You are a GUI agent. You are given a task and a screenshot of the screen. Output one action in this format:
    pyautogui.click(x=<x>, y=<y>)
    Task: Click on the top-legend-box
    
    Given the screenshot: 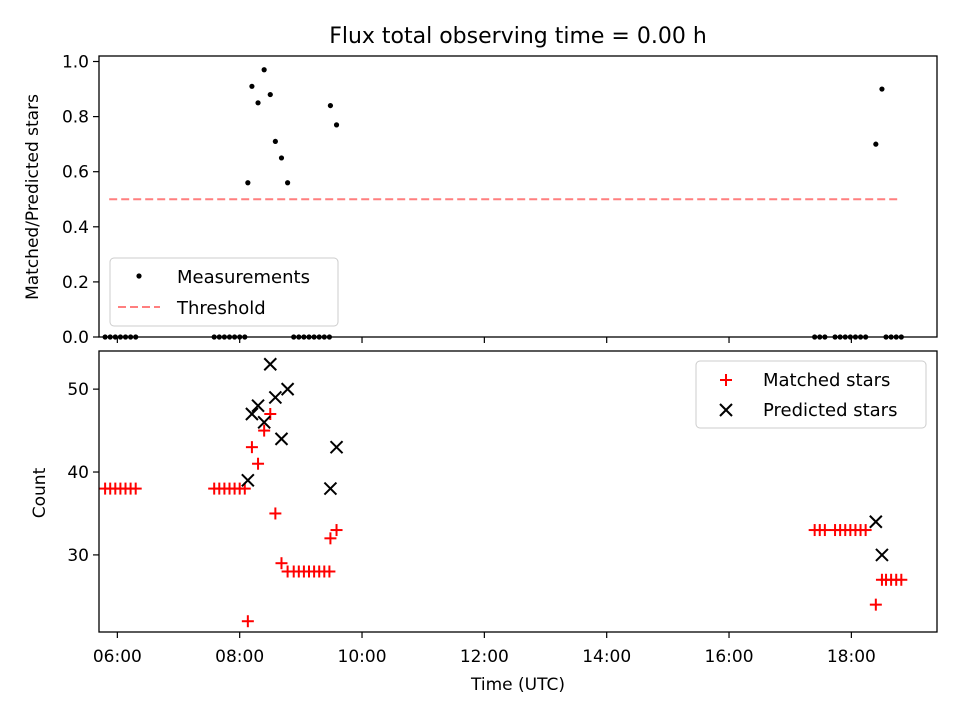 What is the action you would take?
    pyautogui.click(x=224, y=292)
    